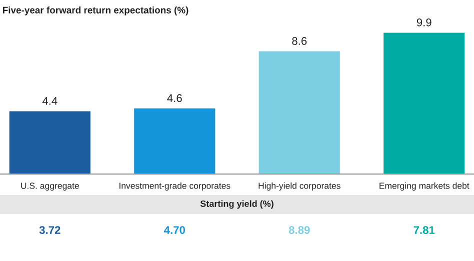  Describe the element at coordinates (424, 230) in the screenshot. I see `text: 7.81` at that location.